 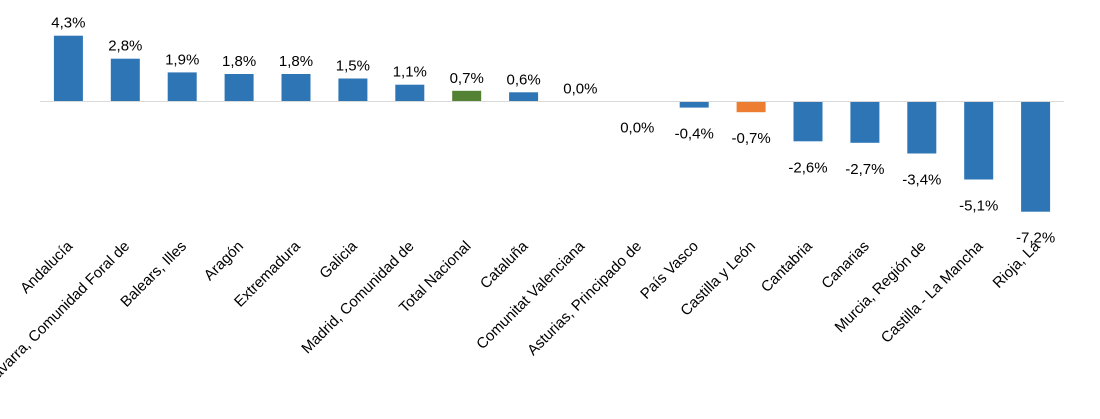 I want to click on data-label-2: 1,9%, so click(x=182, y=59).